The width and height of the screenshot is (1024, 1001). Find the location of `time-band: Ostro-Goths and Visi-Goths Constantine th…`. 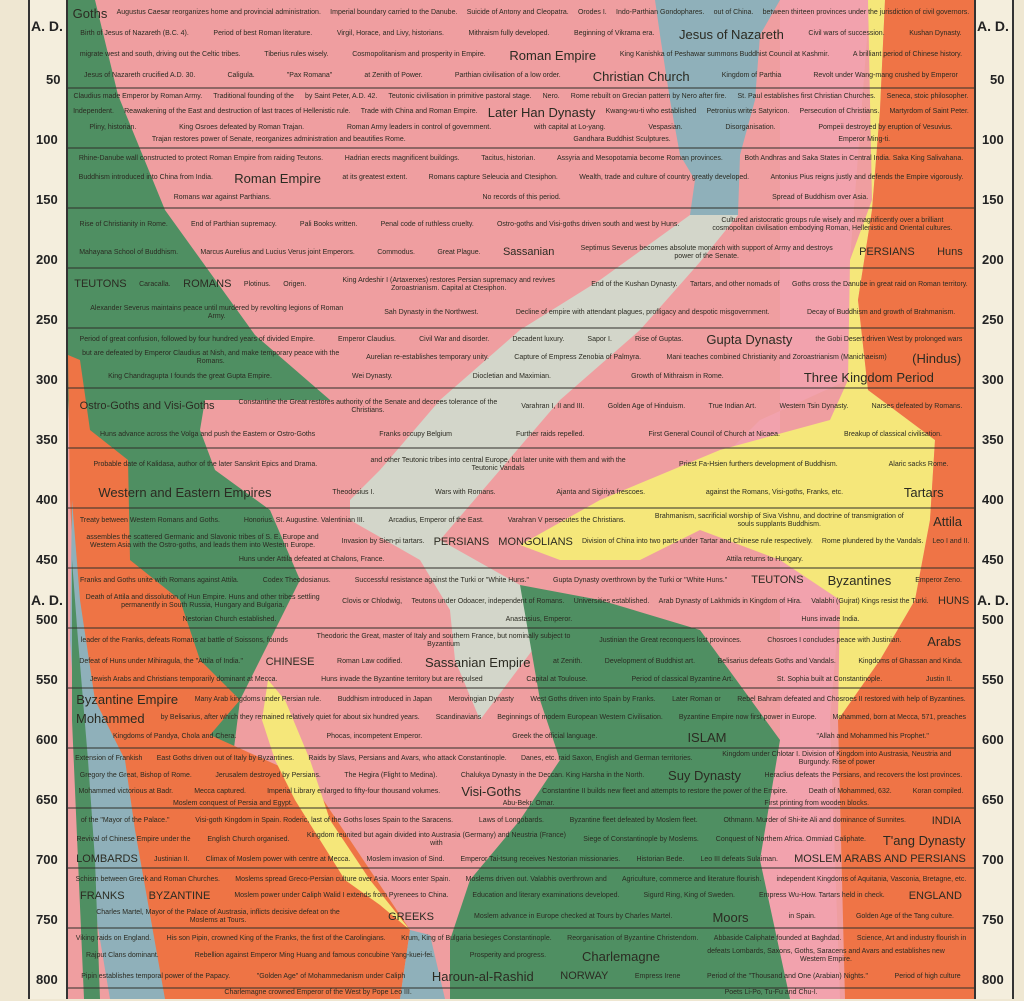

time-band: Ostro-Goths and Visi-Goths Constantine th… is located at coordinates (521, 418).